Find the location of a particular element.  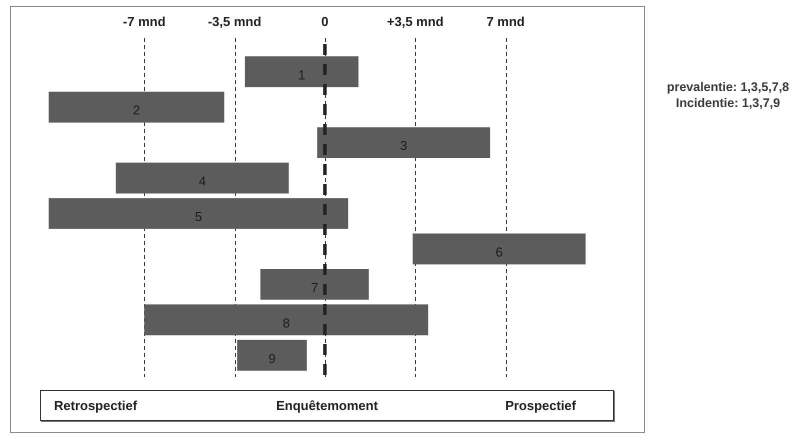

x-tick-label: 0 is located at coordinates (325, 21).